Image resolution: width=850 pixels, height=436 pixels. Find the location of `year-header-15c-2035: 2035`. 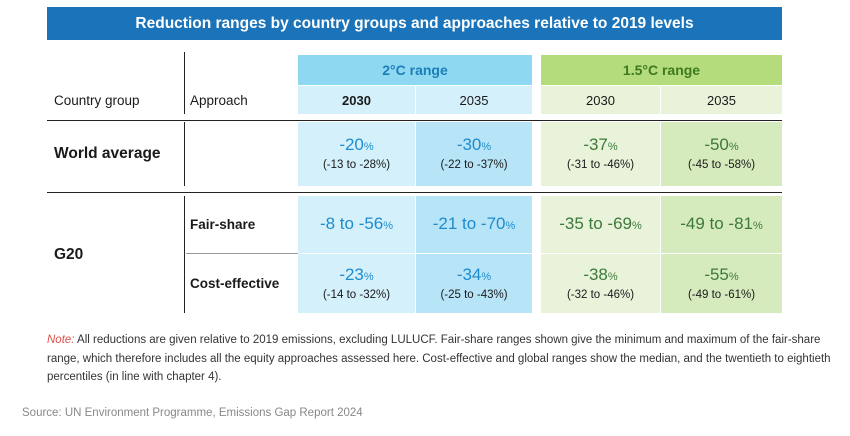

year-header-15c-2035: 2035 is located at coordinates (721, 100).